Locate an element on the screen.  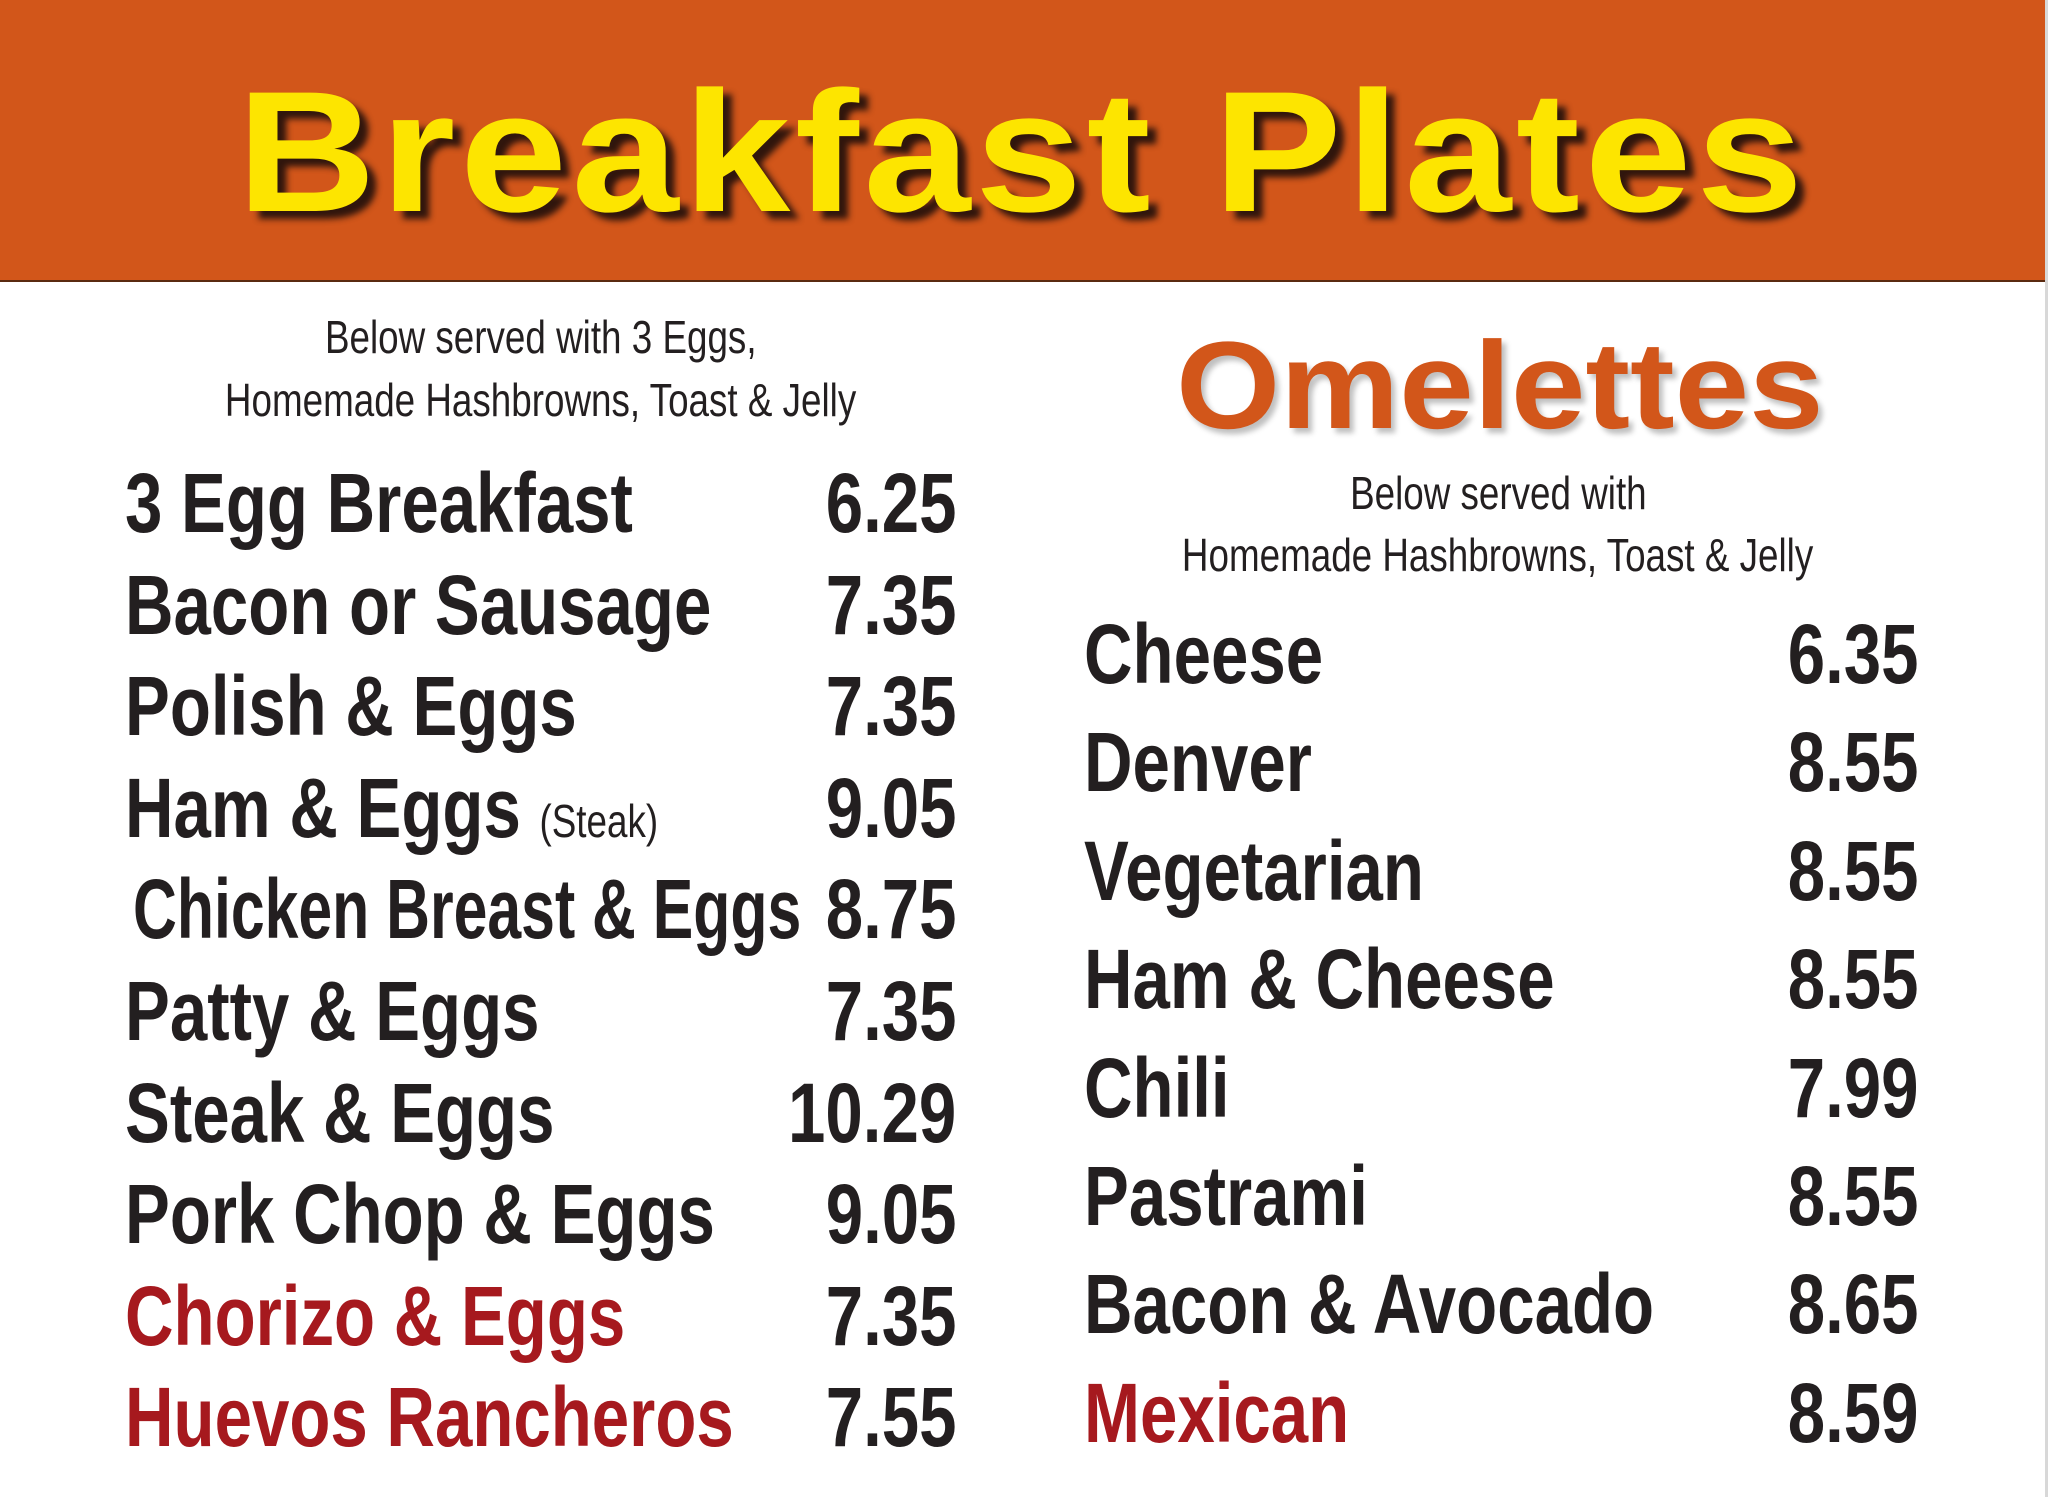
menu-item: Polish & Eggs 7.35 is located at coordinates (540, 706).